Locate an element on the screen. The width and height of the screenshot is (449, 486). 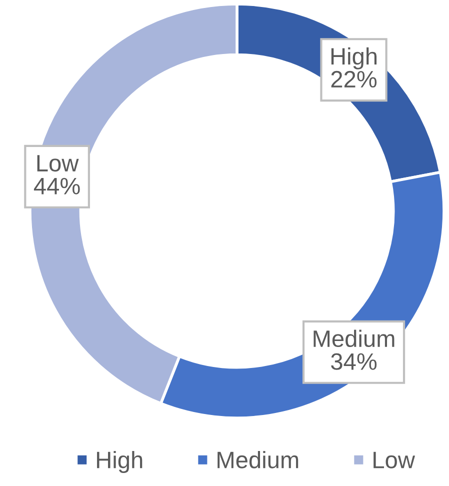
legend-label: Low is located at coordinates (395, 460).